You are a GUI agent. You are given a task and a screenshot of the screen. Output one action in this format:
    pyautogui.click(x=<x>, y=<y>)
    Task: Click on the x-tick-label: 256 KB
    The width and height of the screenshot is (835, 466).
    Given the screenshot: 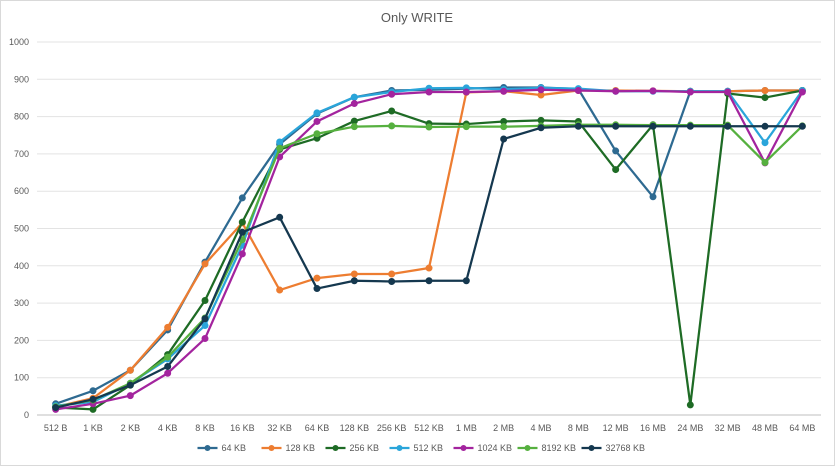 What is the action you would take?
    pyautogui.click(x=392, y=428)
    